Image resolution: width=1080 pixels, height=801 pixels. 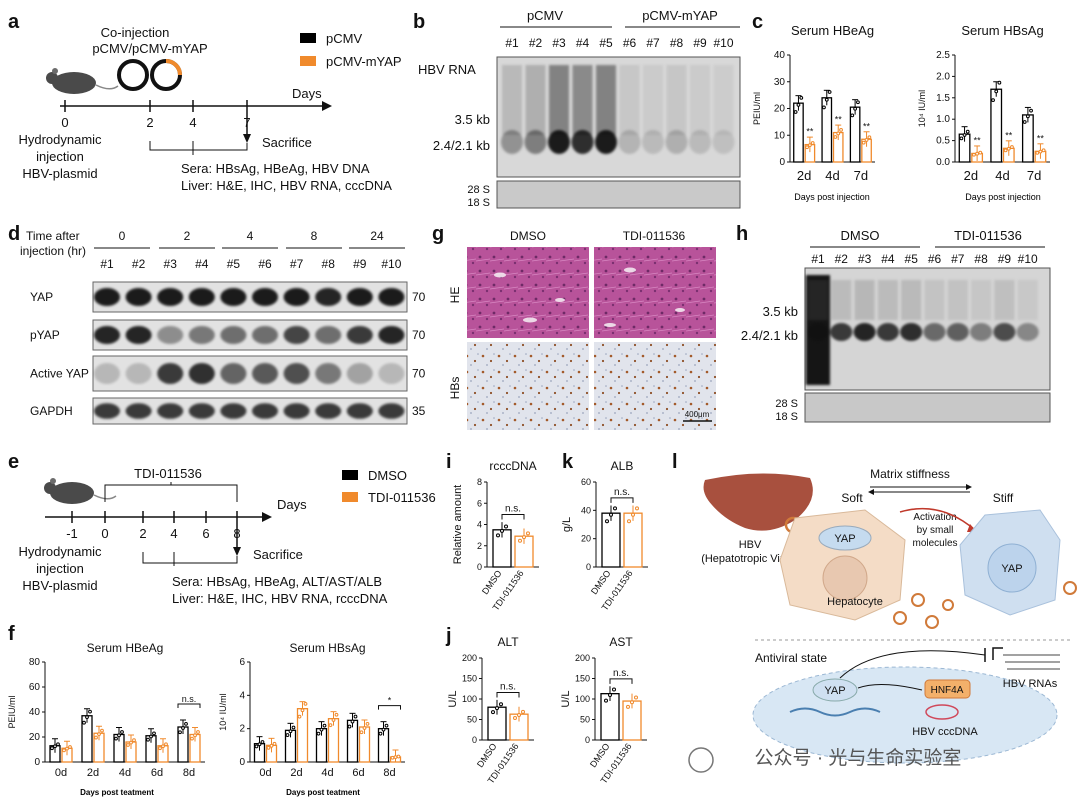 I want to click on he-image-dmso, so click(x=528, y=292).